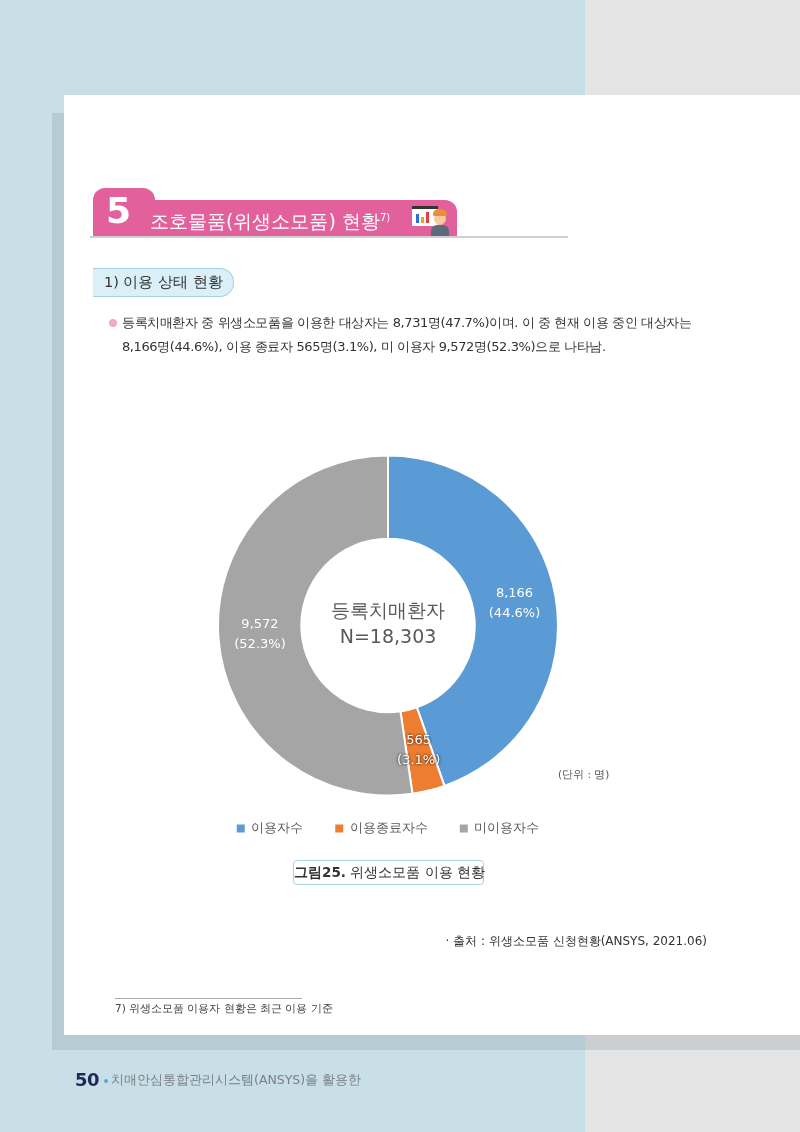 The width and height of the screenshot is (800, 1132). I want to click on text: (단위 : 명), so click(584, 775).